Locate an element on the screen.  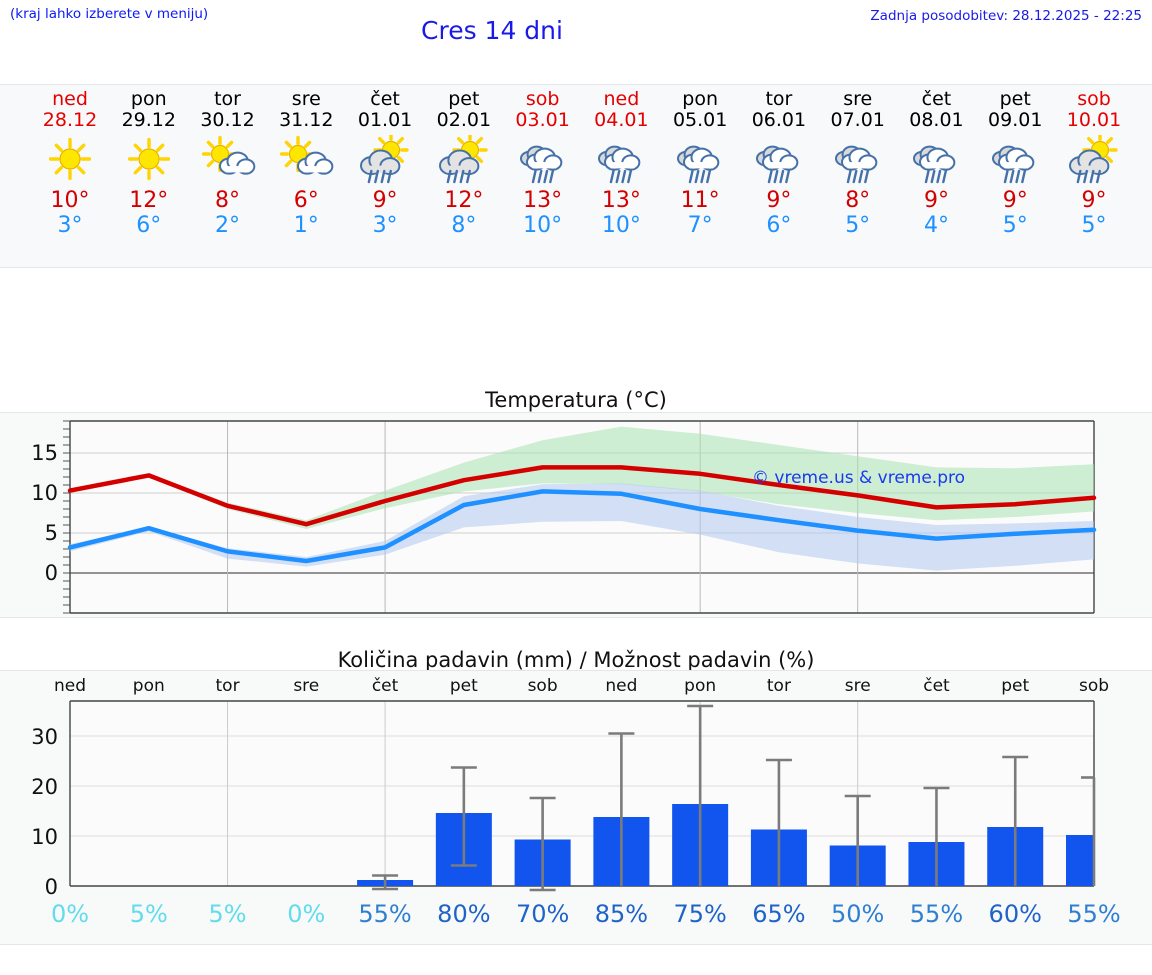
page-title-text: Cres 14 dni is located at coordinates (492, 30).